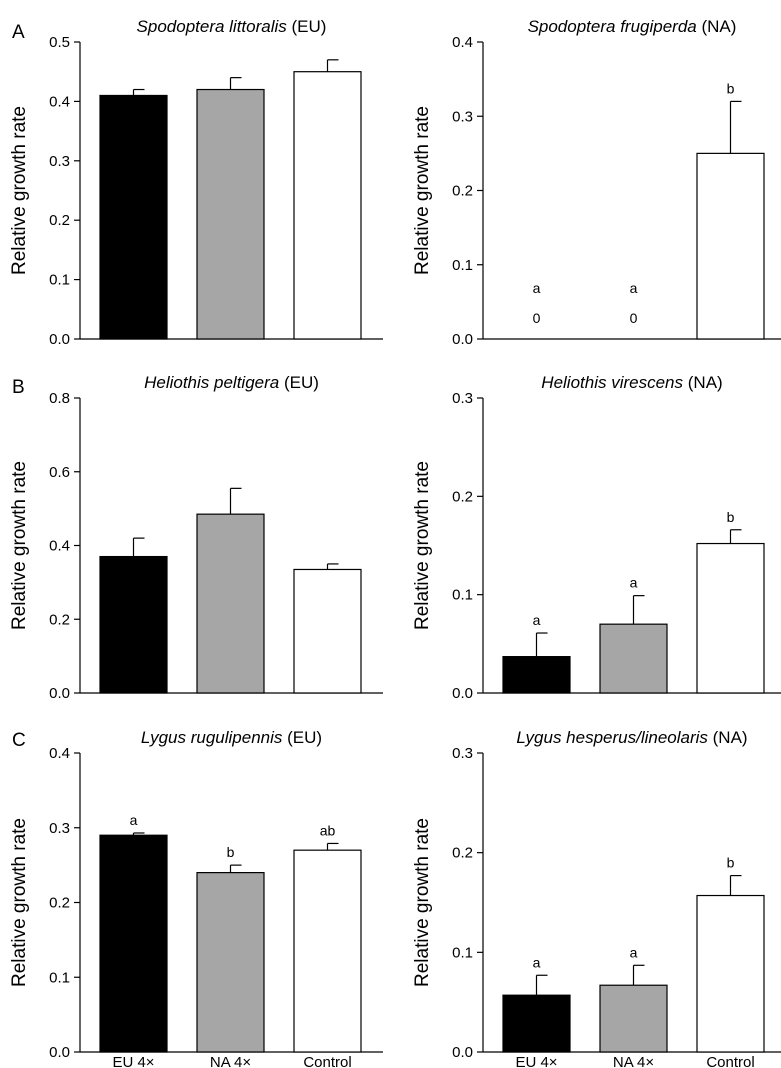  I want to click on chart-title: Spodoptera frugiperda (NA), so click(632, 26).